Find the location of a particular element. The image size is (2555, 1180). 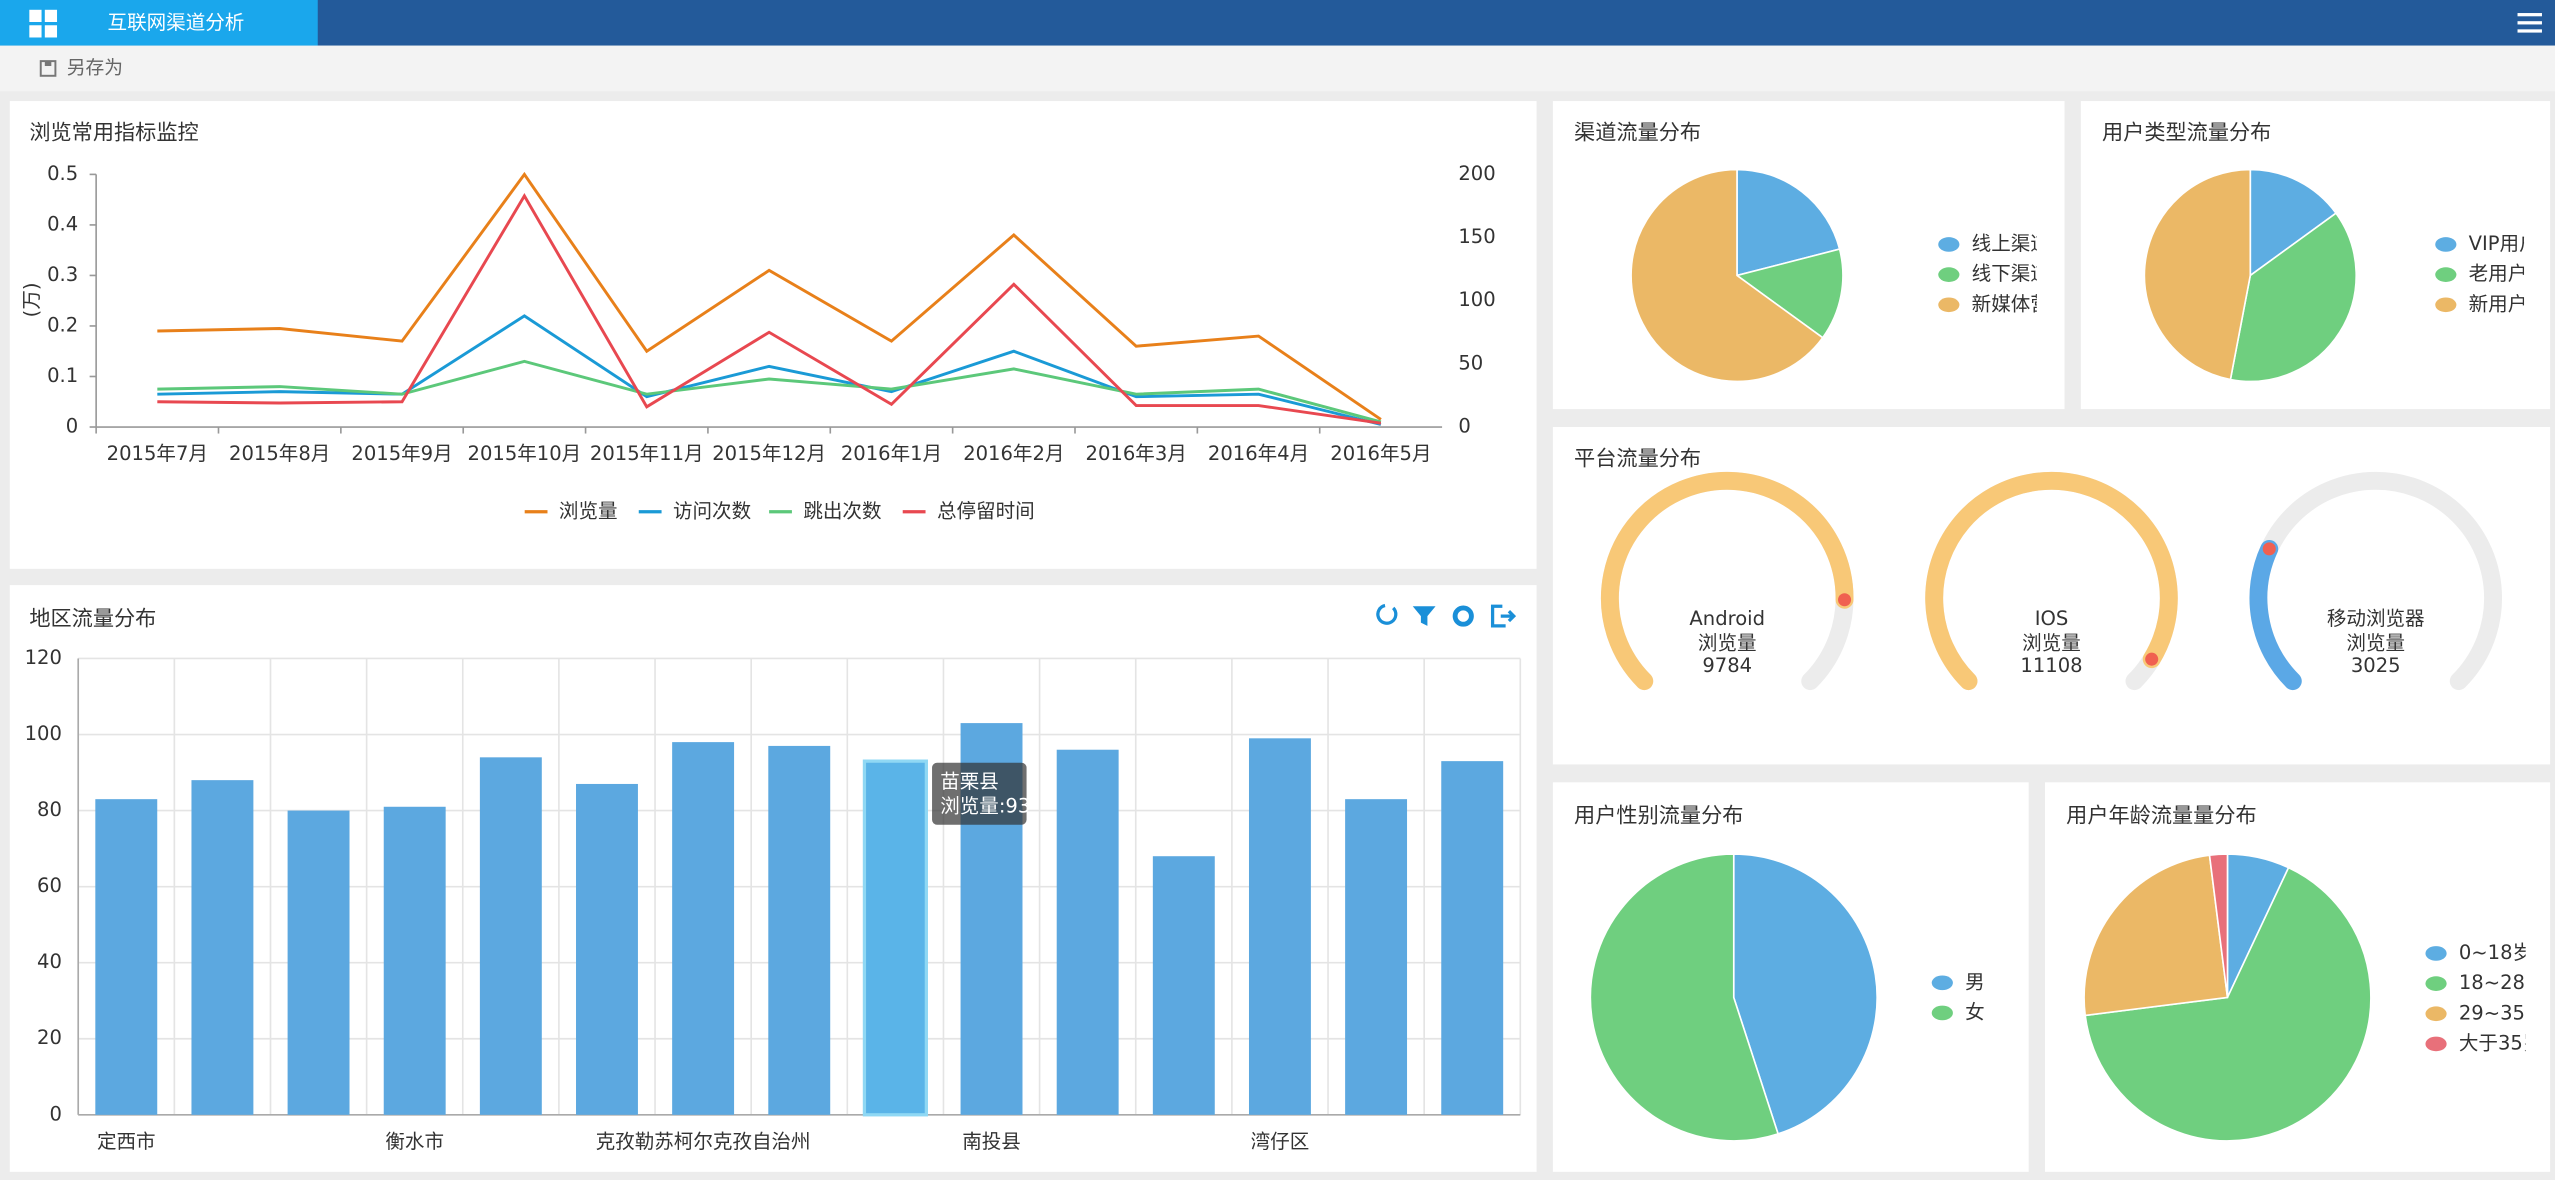

x-tick-label: 2016年4月 is located at coordinates (1258, 453).